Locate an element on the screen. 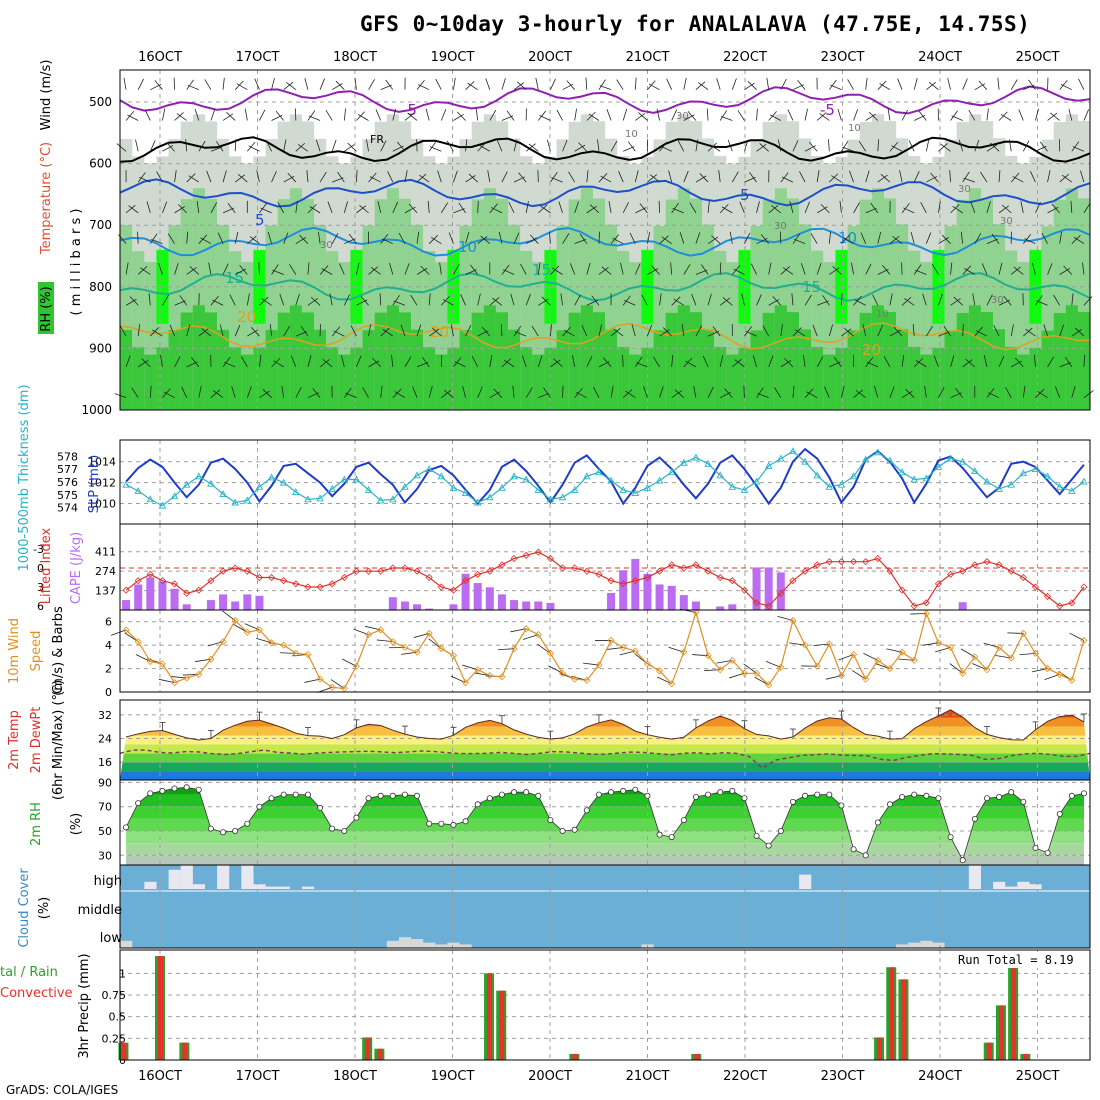 This screenshot has height=1100, width=1100. wind10-axis-label-2: Speed is located at coordinates (36, 651).